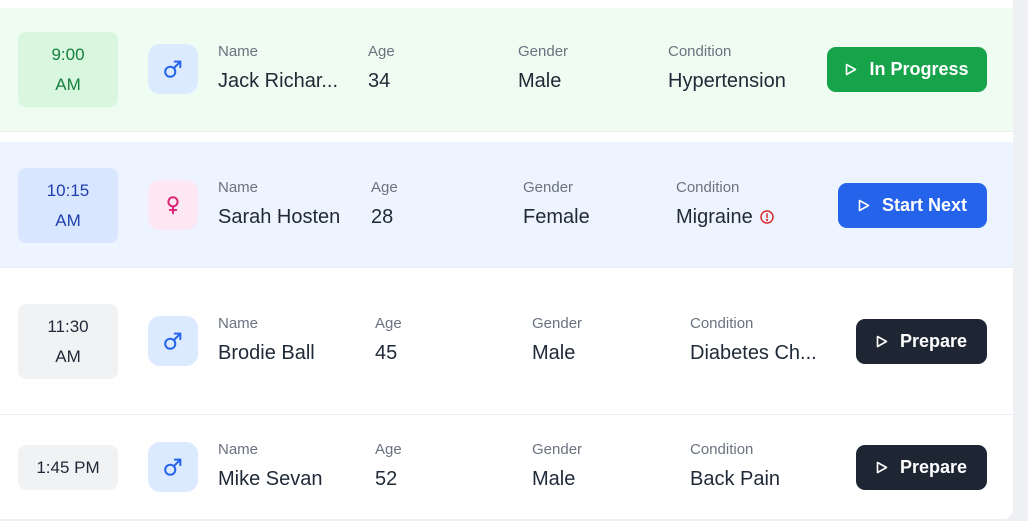 Image resolution: width=1028 pixels, height=521 pixels. What do you see at coordinates (68, 205) in the screenshot?
I see `time-slot: 10:15 AM` at bounding box center [68, 205].